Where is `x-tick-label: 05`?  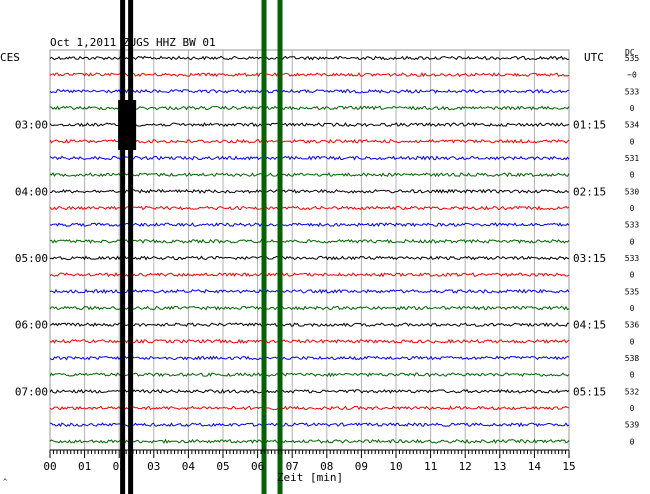 x-tick-label: 05 is located at coordinates (222, 466).